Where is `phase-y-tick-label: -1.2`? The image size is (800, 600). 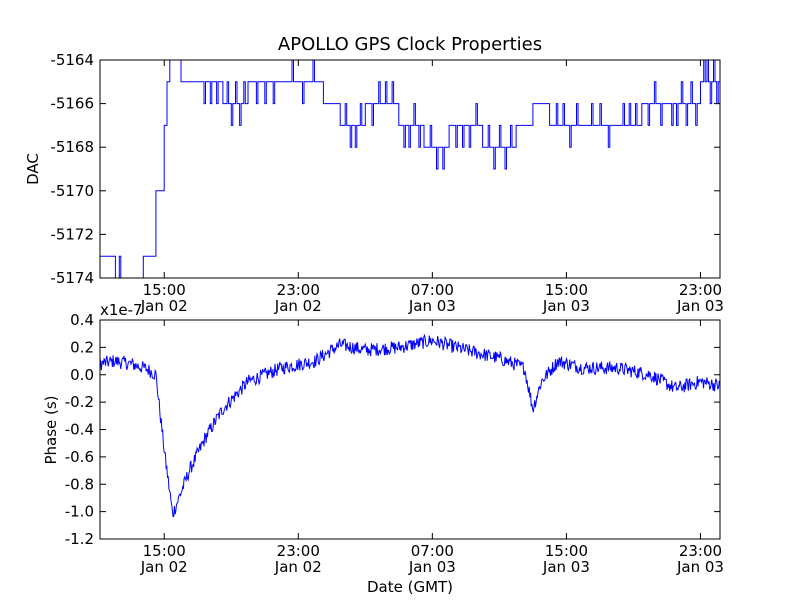
phase-y-tick-label: -1.2 is located at coordinates (79, 539).